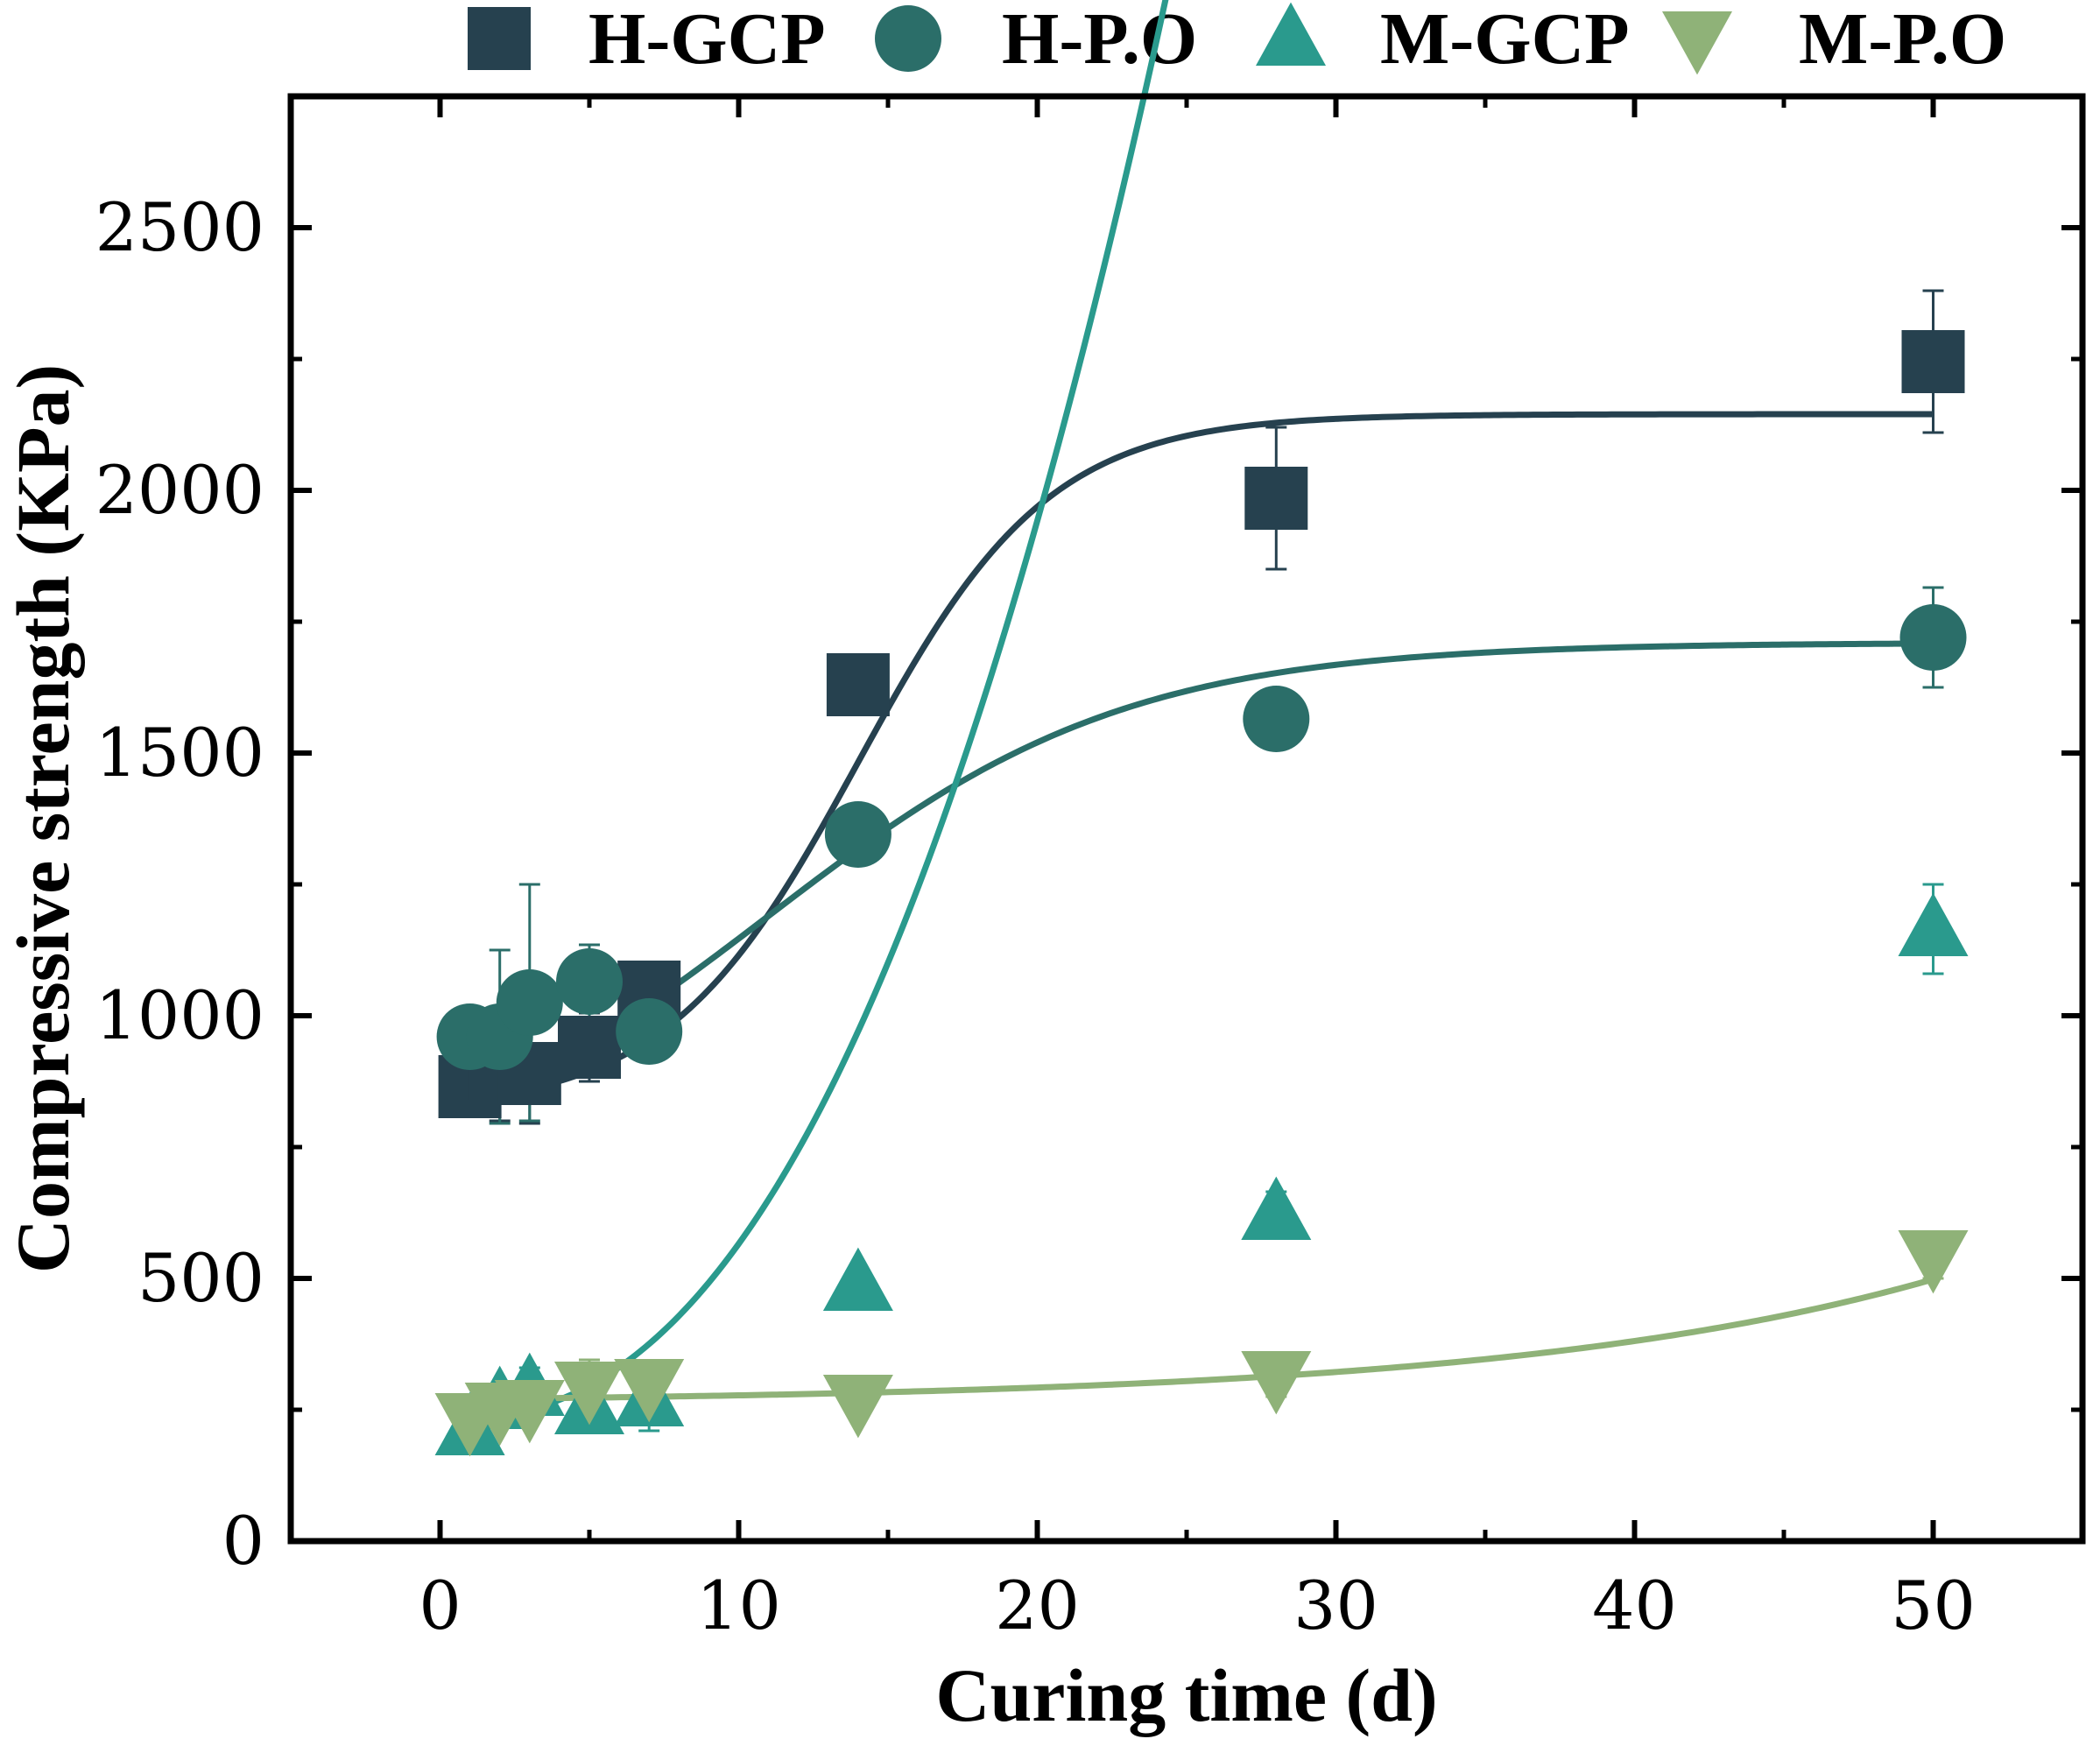 The image size is (2100, 1739). Describe the element at coordinates (1902, 40) in the screenshot. I see `legend-label: M-P.O` at that location.